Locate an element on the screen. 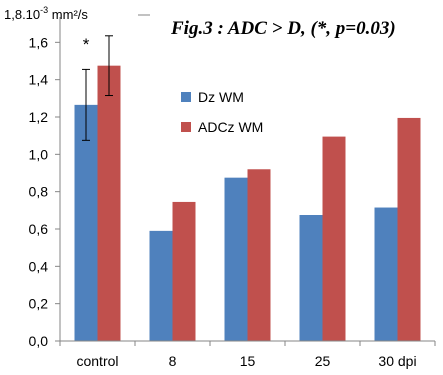  bar-dz-wm-30-dpi is located at coordinates (386, 274).